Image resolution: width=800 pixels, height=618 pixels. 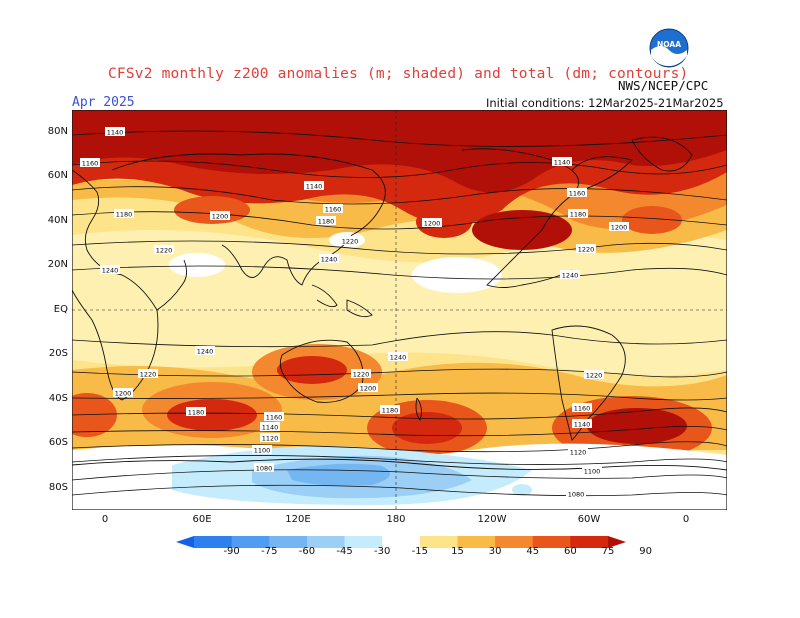 I want to click on colorbar-tick-label: 75, so click(x=608, y=551).